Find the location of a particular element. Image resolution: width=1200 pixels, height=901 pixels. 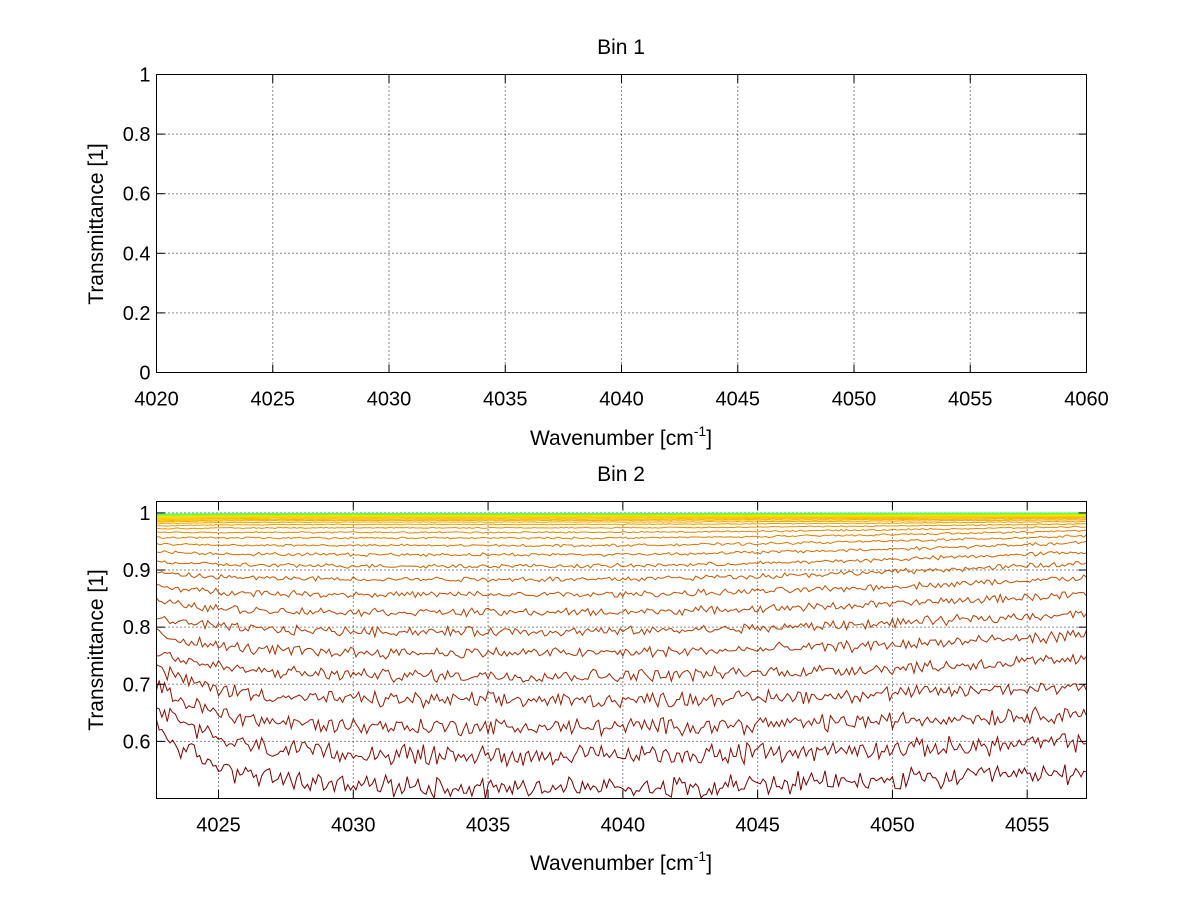

y-tick-label: 0 is located at coordinates (144, 374).